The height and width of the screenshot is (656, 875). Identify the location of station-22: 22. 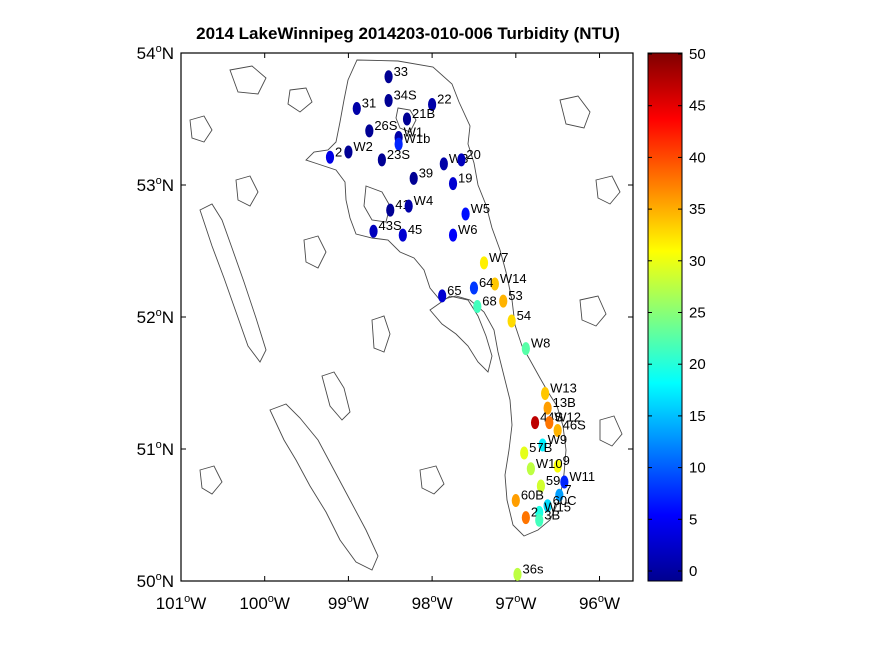
(440, 101).